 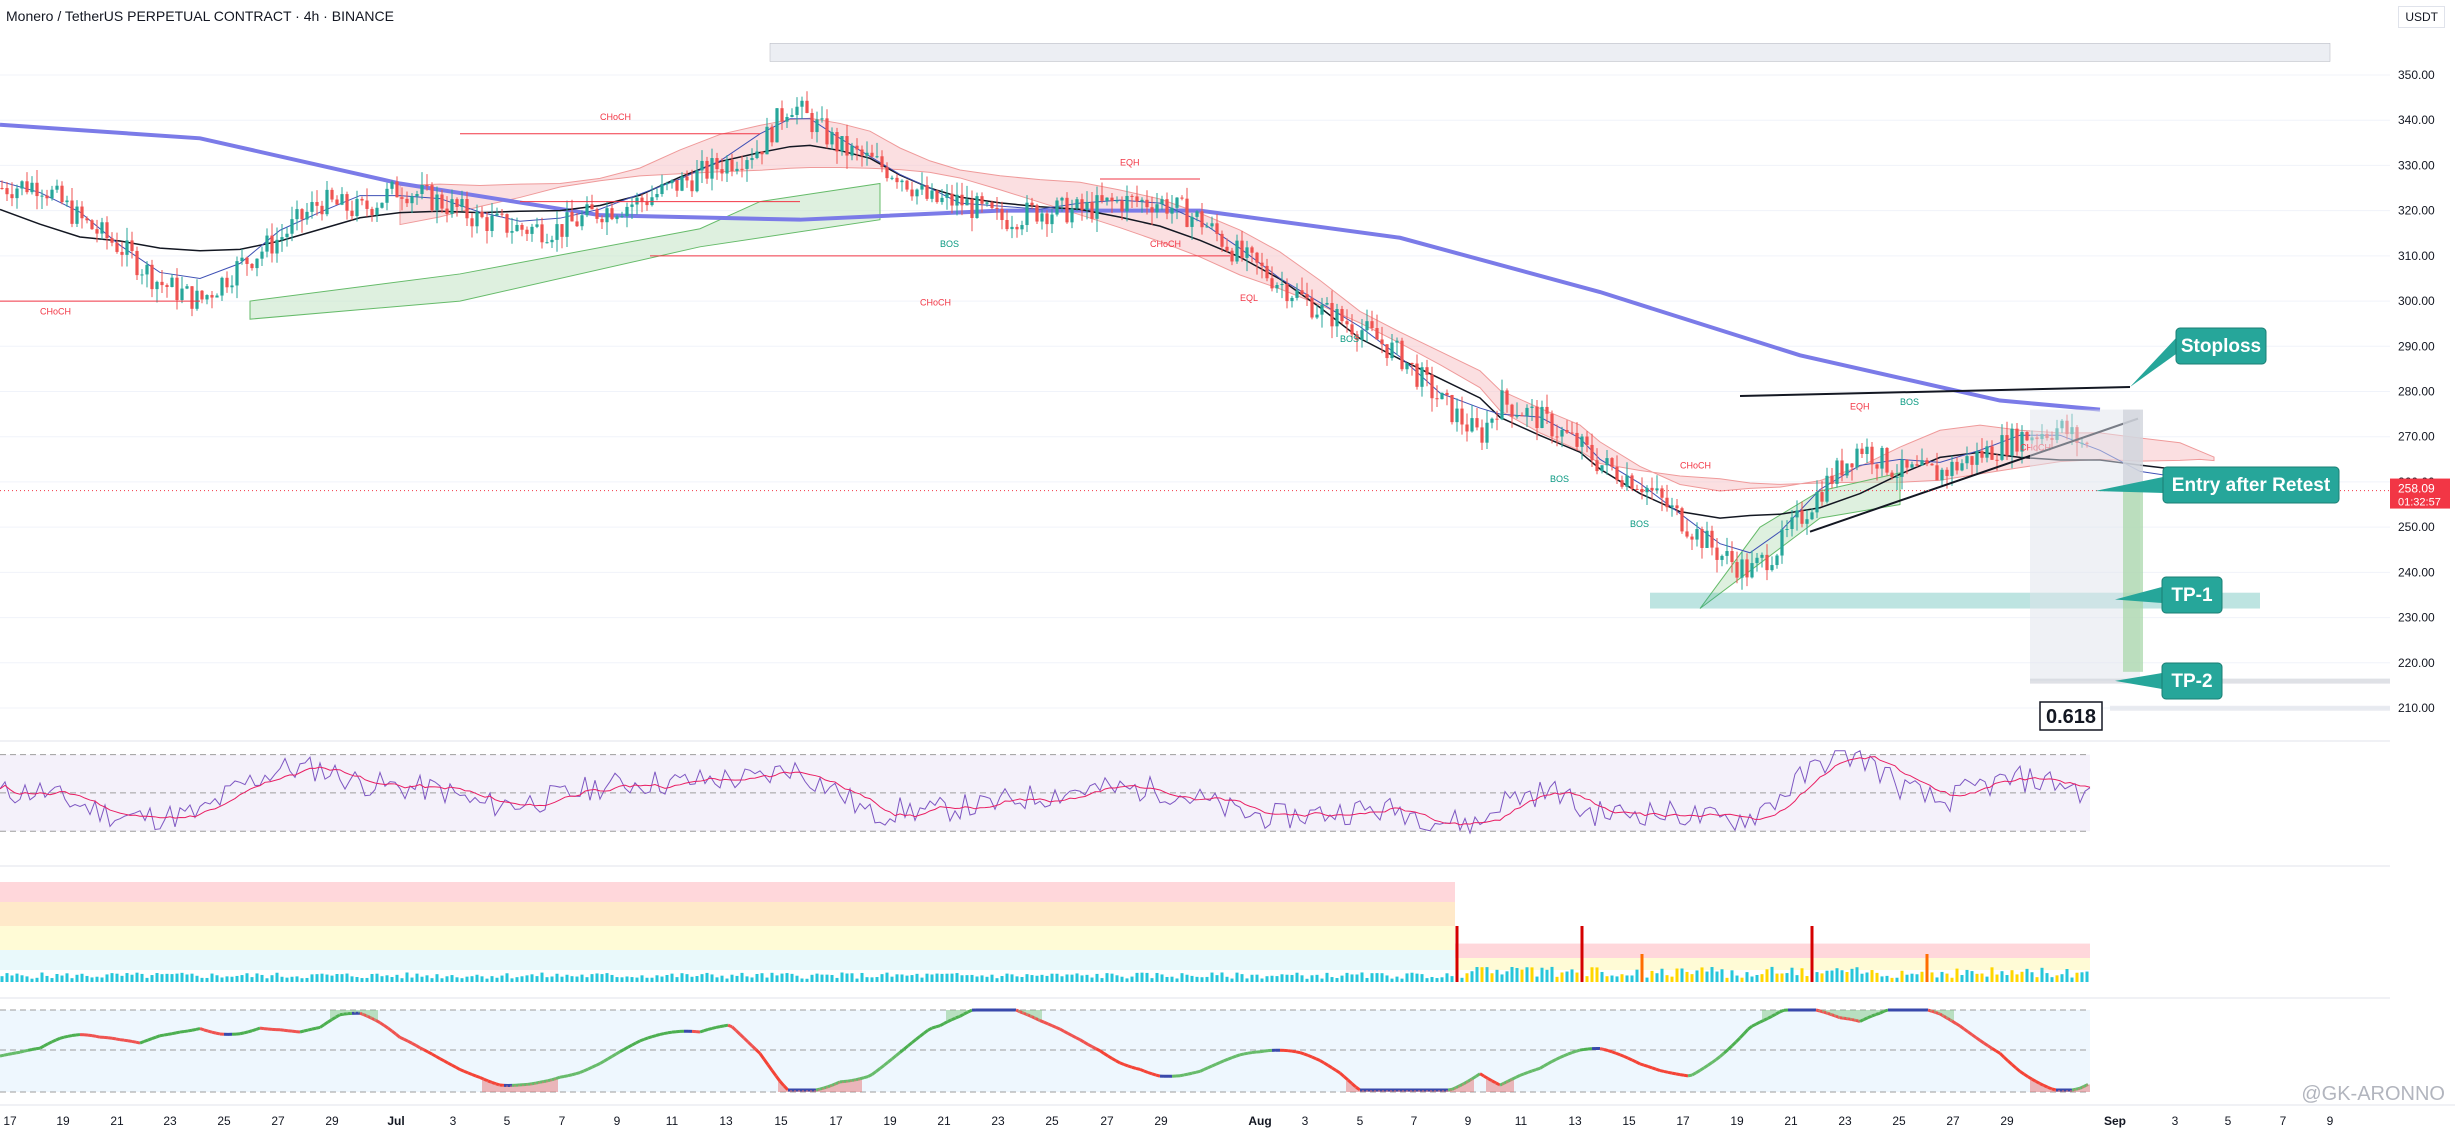 I want to click on stoploss-callout: Stoploss, so click(x=2198, y=357).